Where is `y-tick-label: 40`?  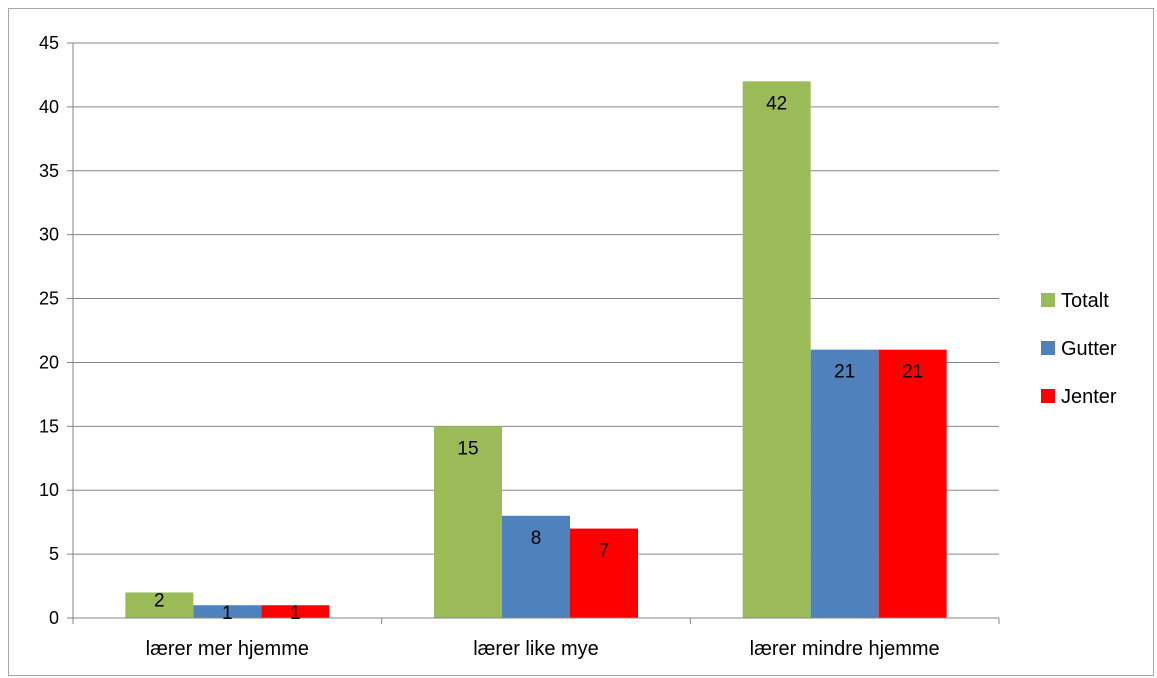
y-tick-label: 40 is located at coordinates (49, 107).